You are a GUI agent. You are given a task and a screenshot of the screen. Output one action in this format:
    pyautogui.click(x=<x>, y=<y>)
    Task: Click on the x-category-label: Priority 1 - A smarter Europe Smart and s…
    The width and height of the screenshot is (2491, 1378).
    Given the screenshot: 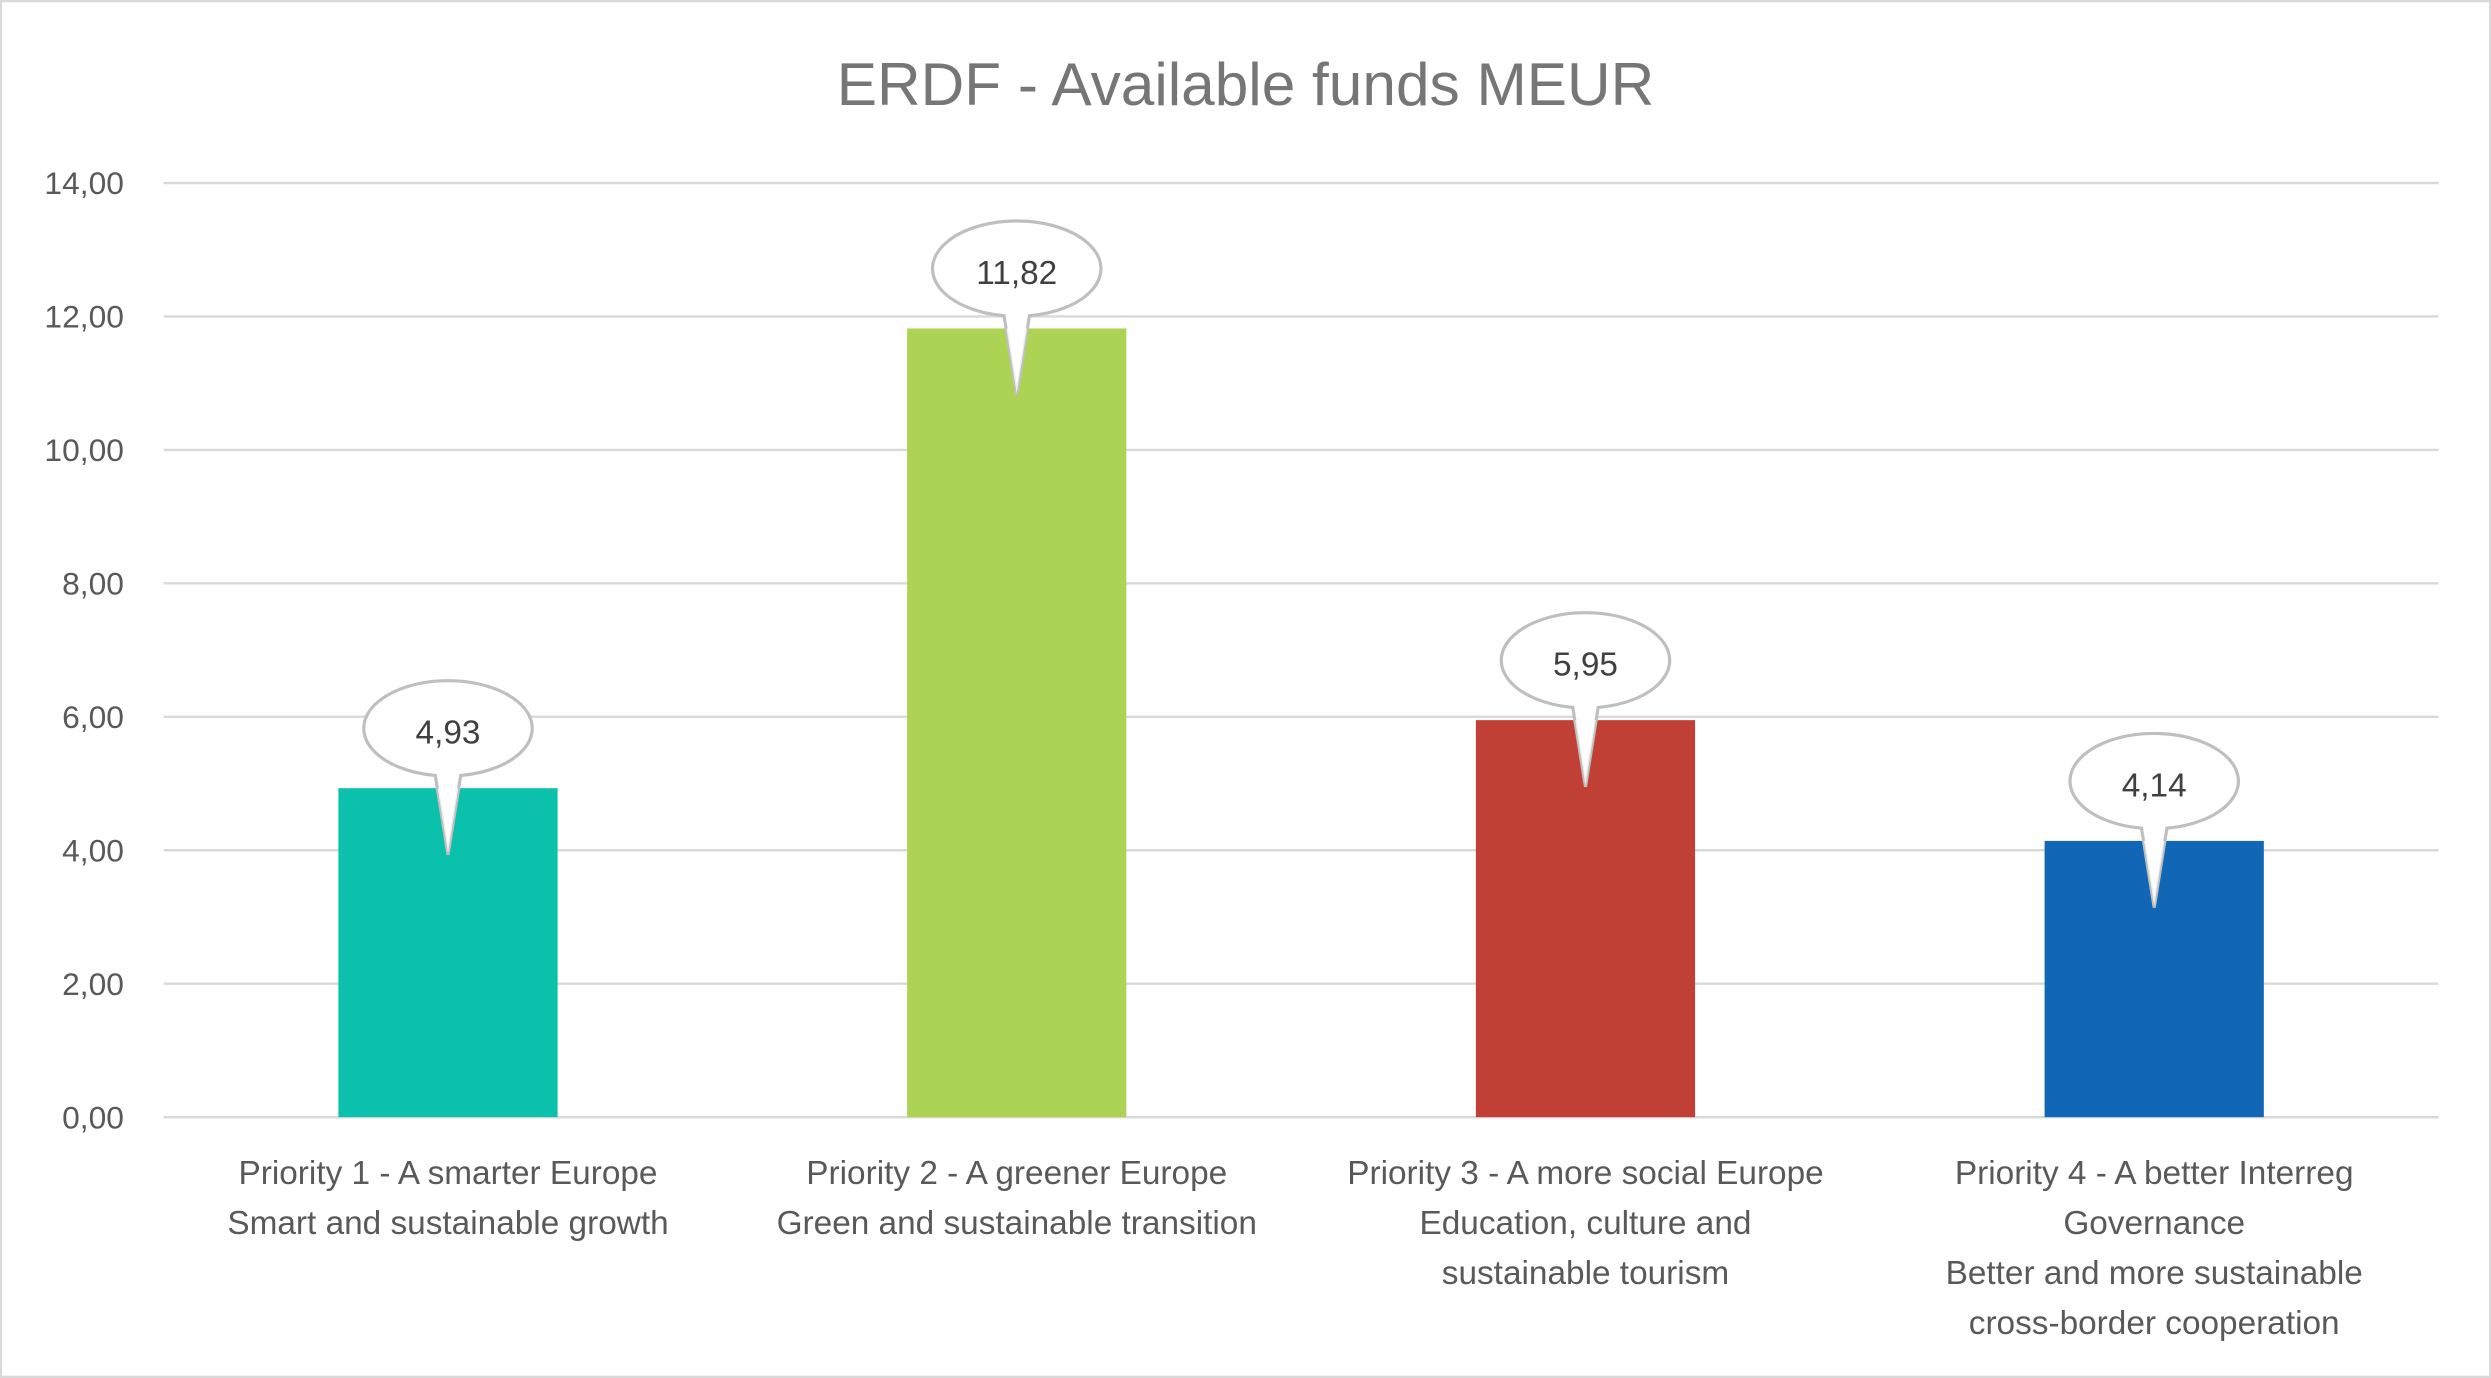 What is the action you would take?
    pyautogui.click(x=447, y=1198)
    